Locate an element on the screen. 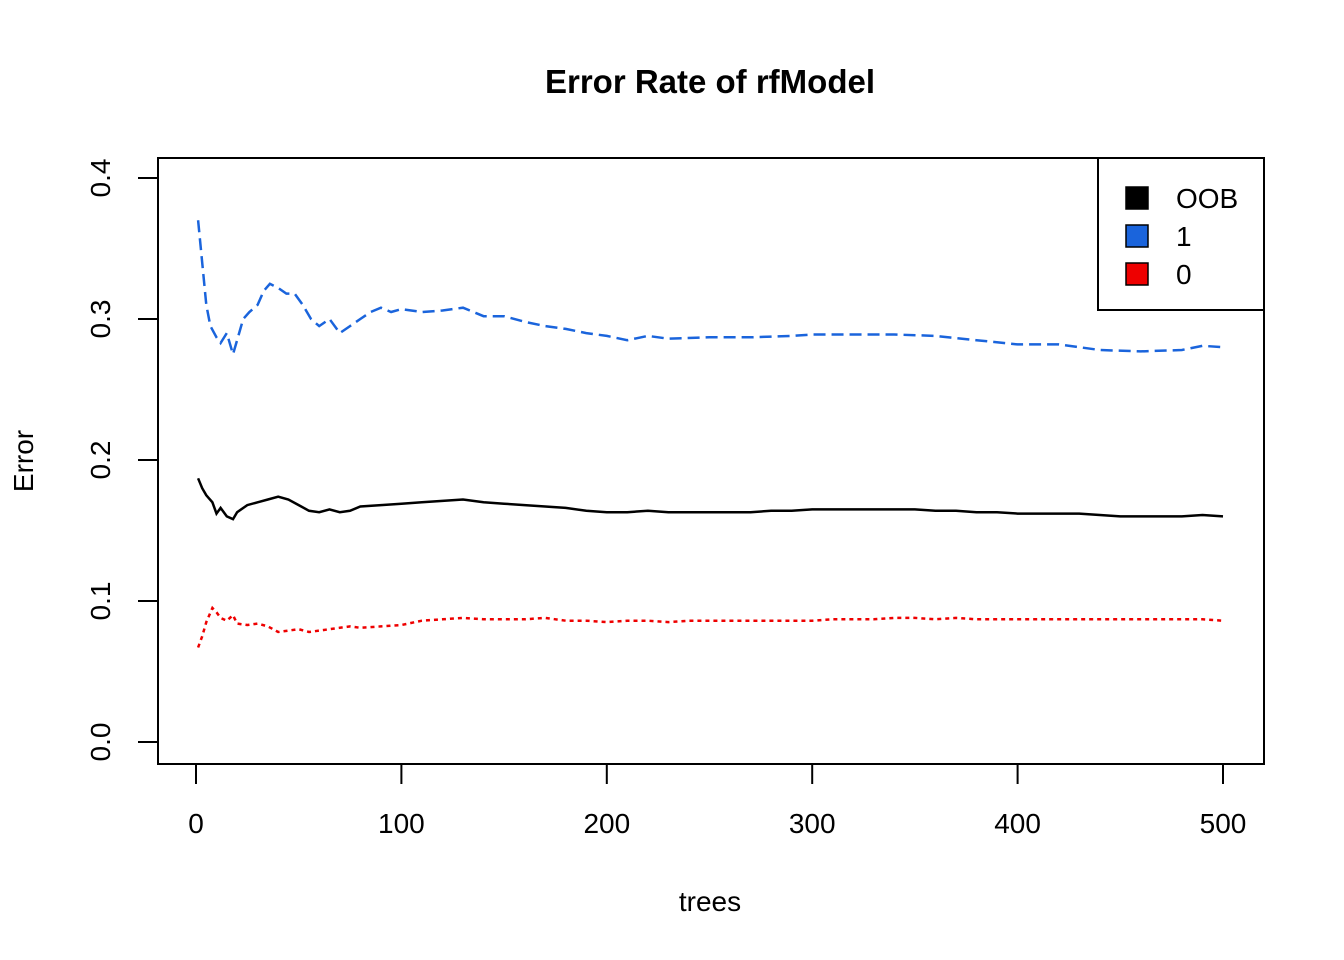 Image resolution: width=1344 pixels, height=960 pixels. legend: OOB 1 0 is located at coordinates (1181, 234).